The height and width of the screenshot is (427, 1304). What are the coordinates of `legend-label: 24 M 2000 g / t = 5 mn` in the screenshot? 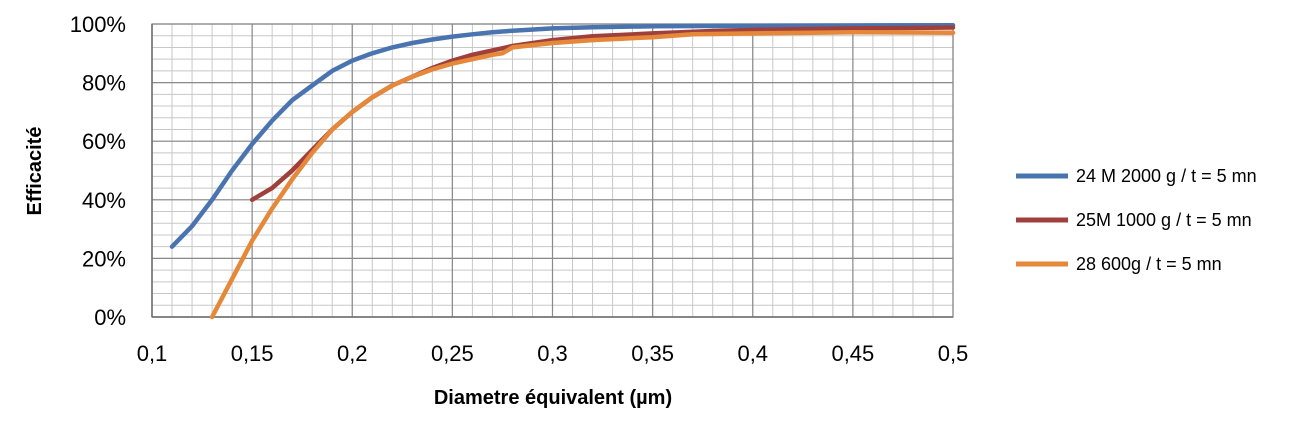 It's located at (1166, 176).